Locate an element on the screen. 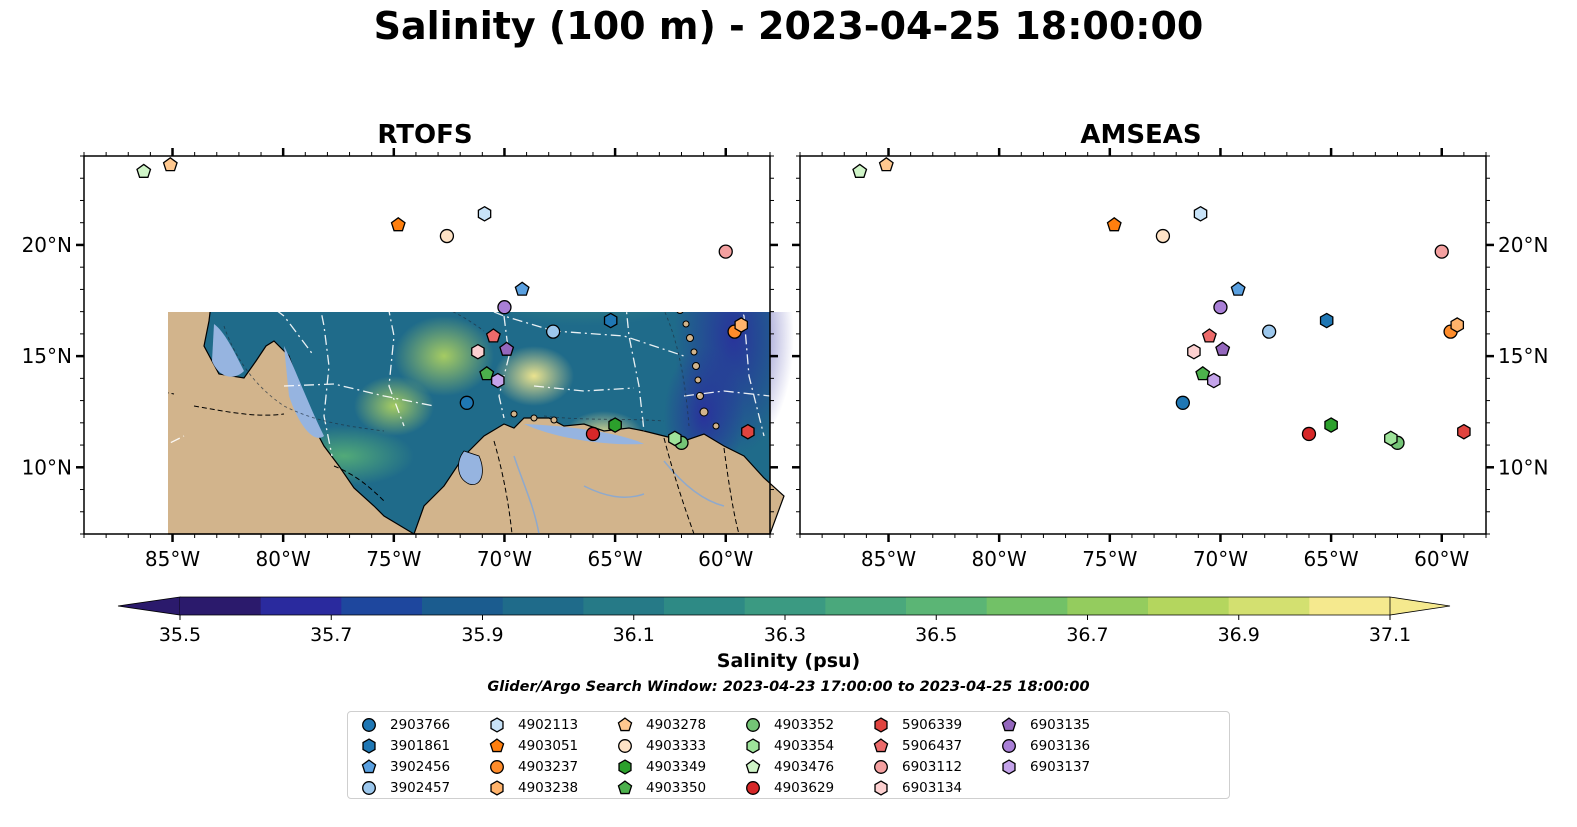  legend-label: 3902457 is located at coordinates (420, 787).